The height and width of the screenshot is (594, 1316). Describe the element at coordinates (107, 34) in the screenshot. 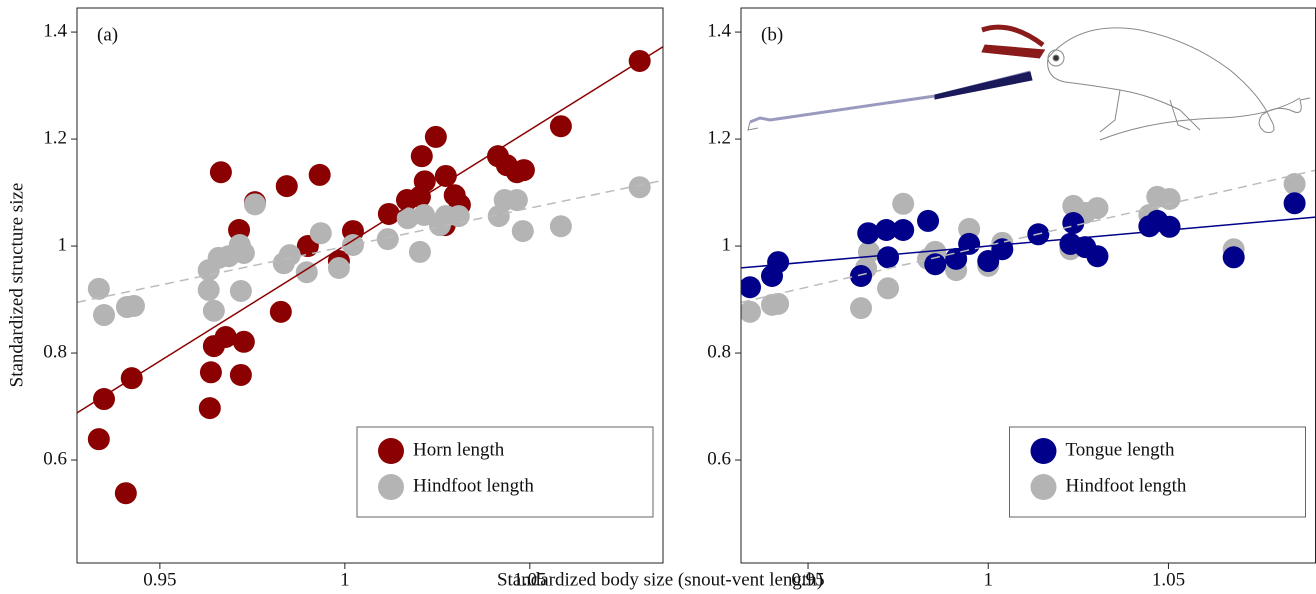

I see `panel-label: (a)` at that location.